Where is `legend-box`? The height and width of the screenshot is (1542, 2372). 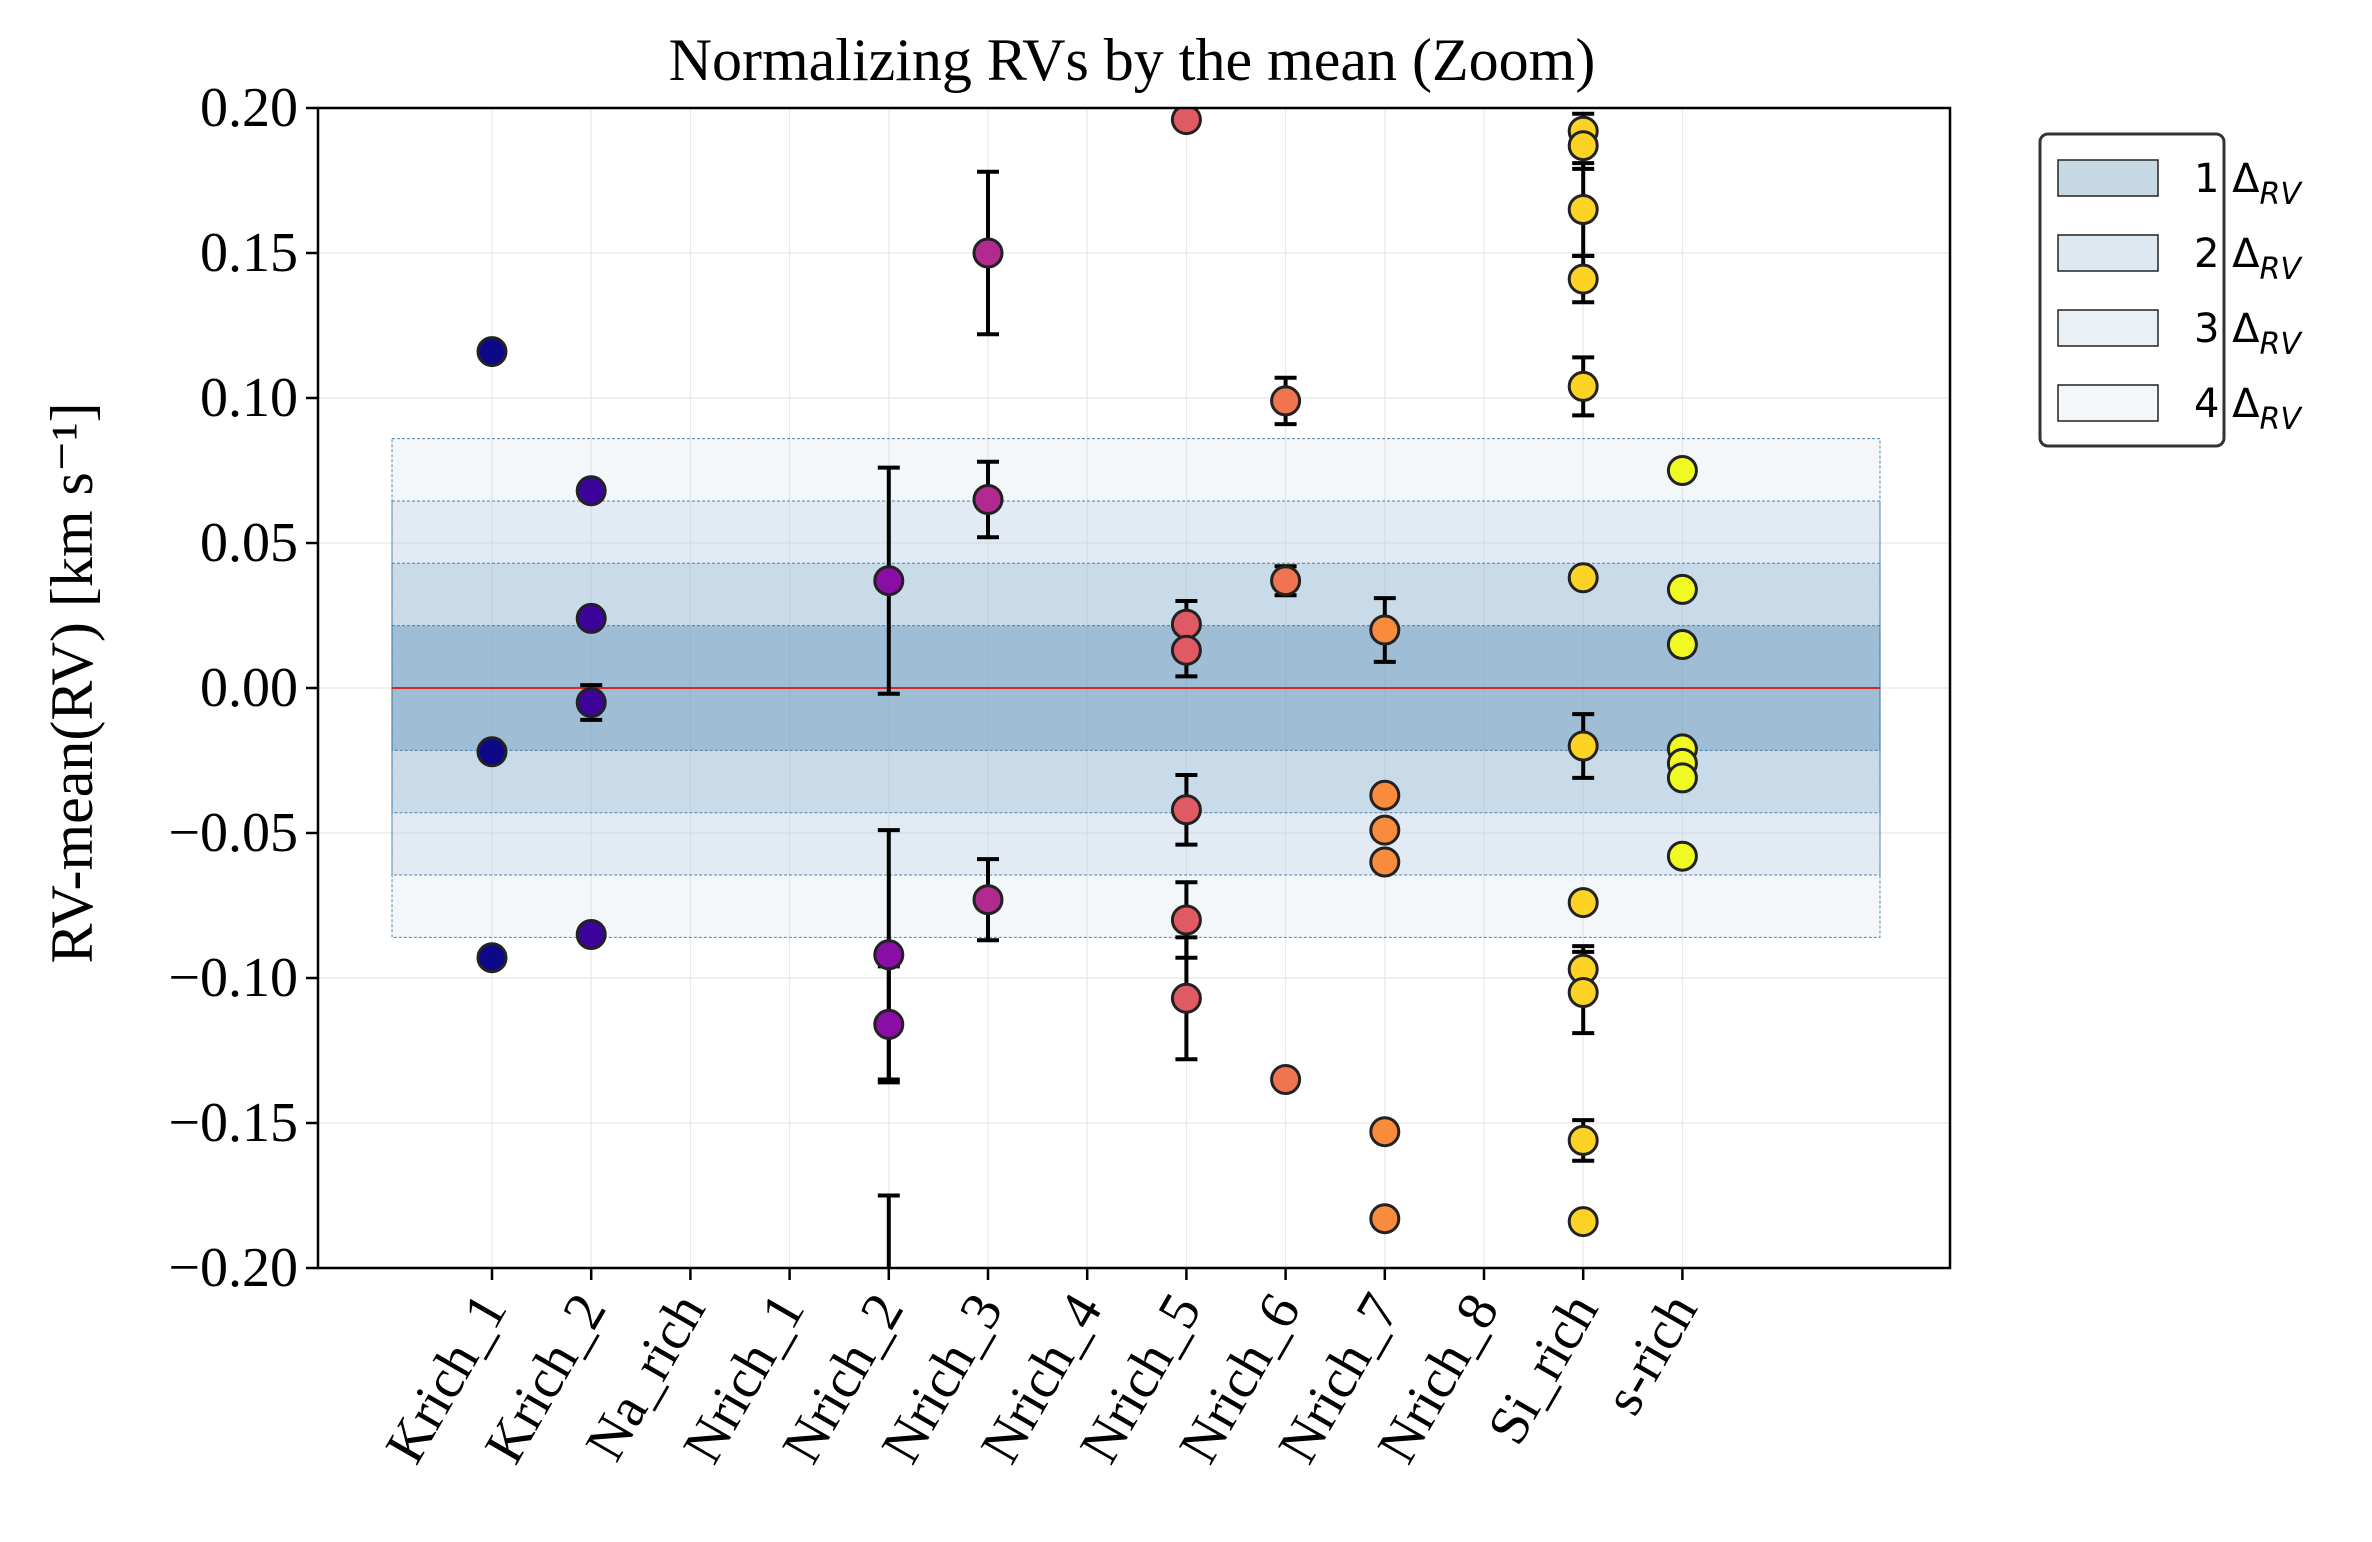 legend-box is located at coordinates (2132, 290).